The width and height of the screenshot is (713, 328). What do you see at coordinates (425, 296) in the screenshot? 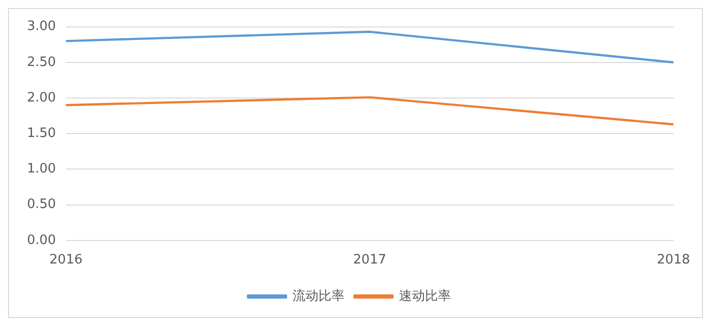
I see `legend-label: 速动比率` at bounding box center [425, 296].